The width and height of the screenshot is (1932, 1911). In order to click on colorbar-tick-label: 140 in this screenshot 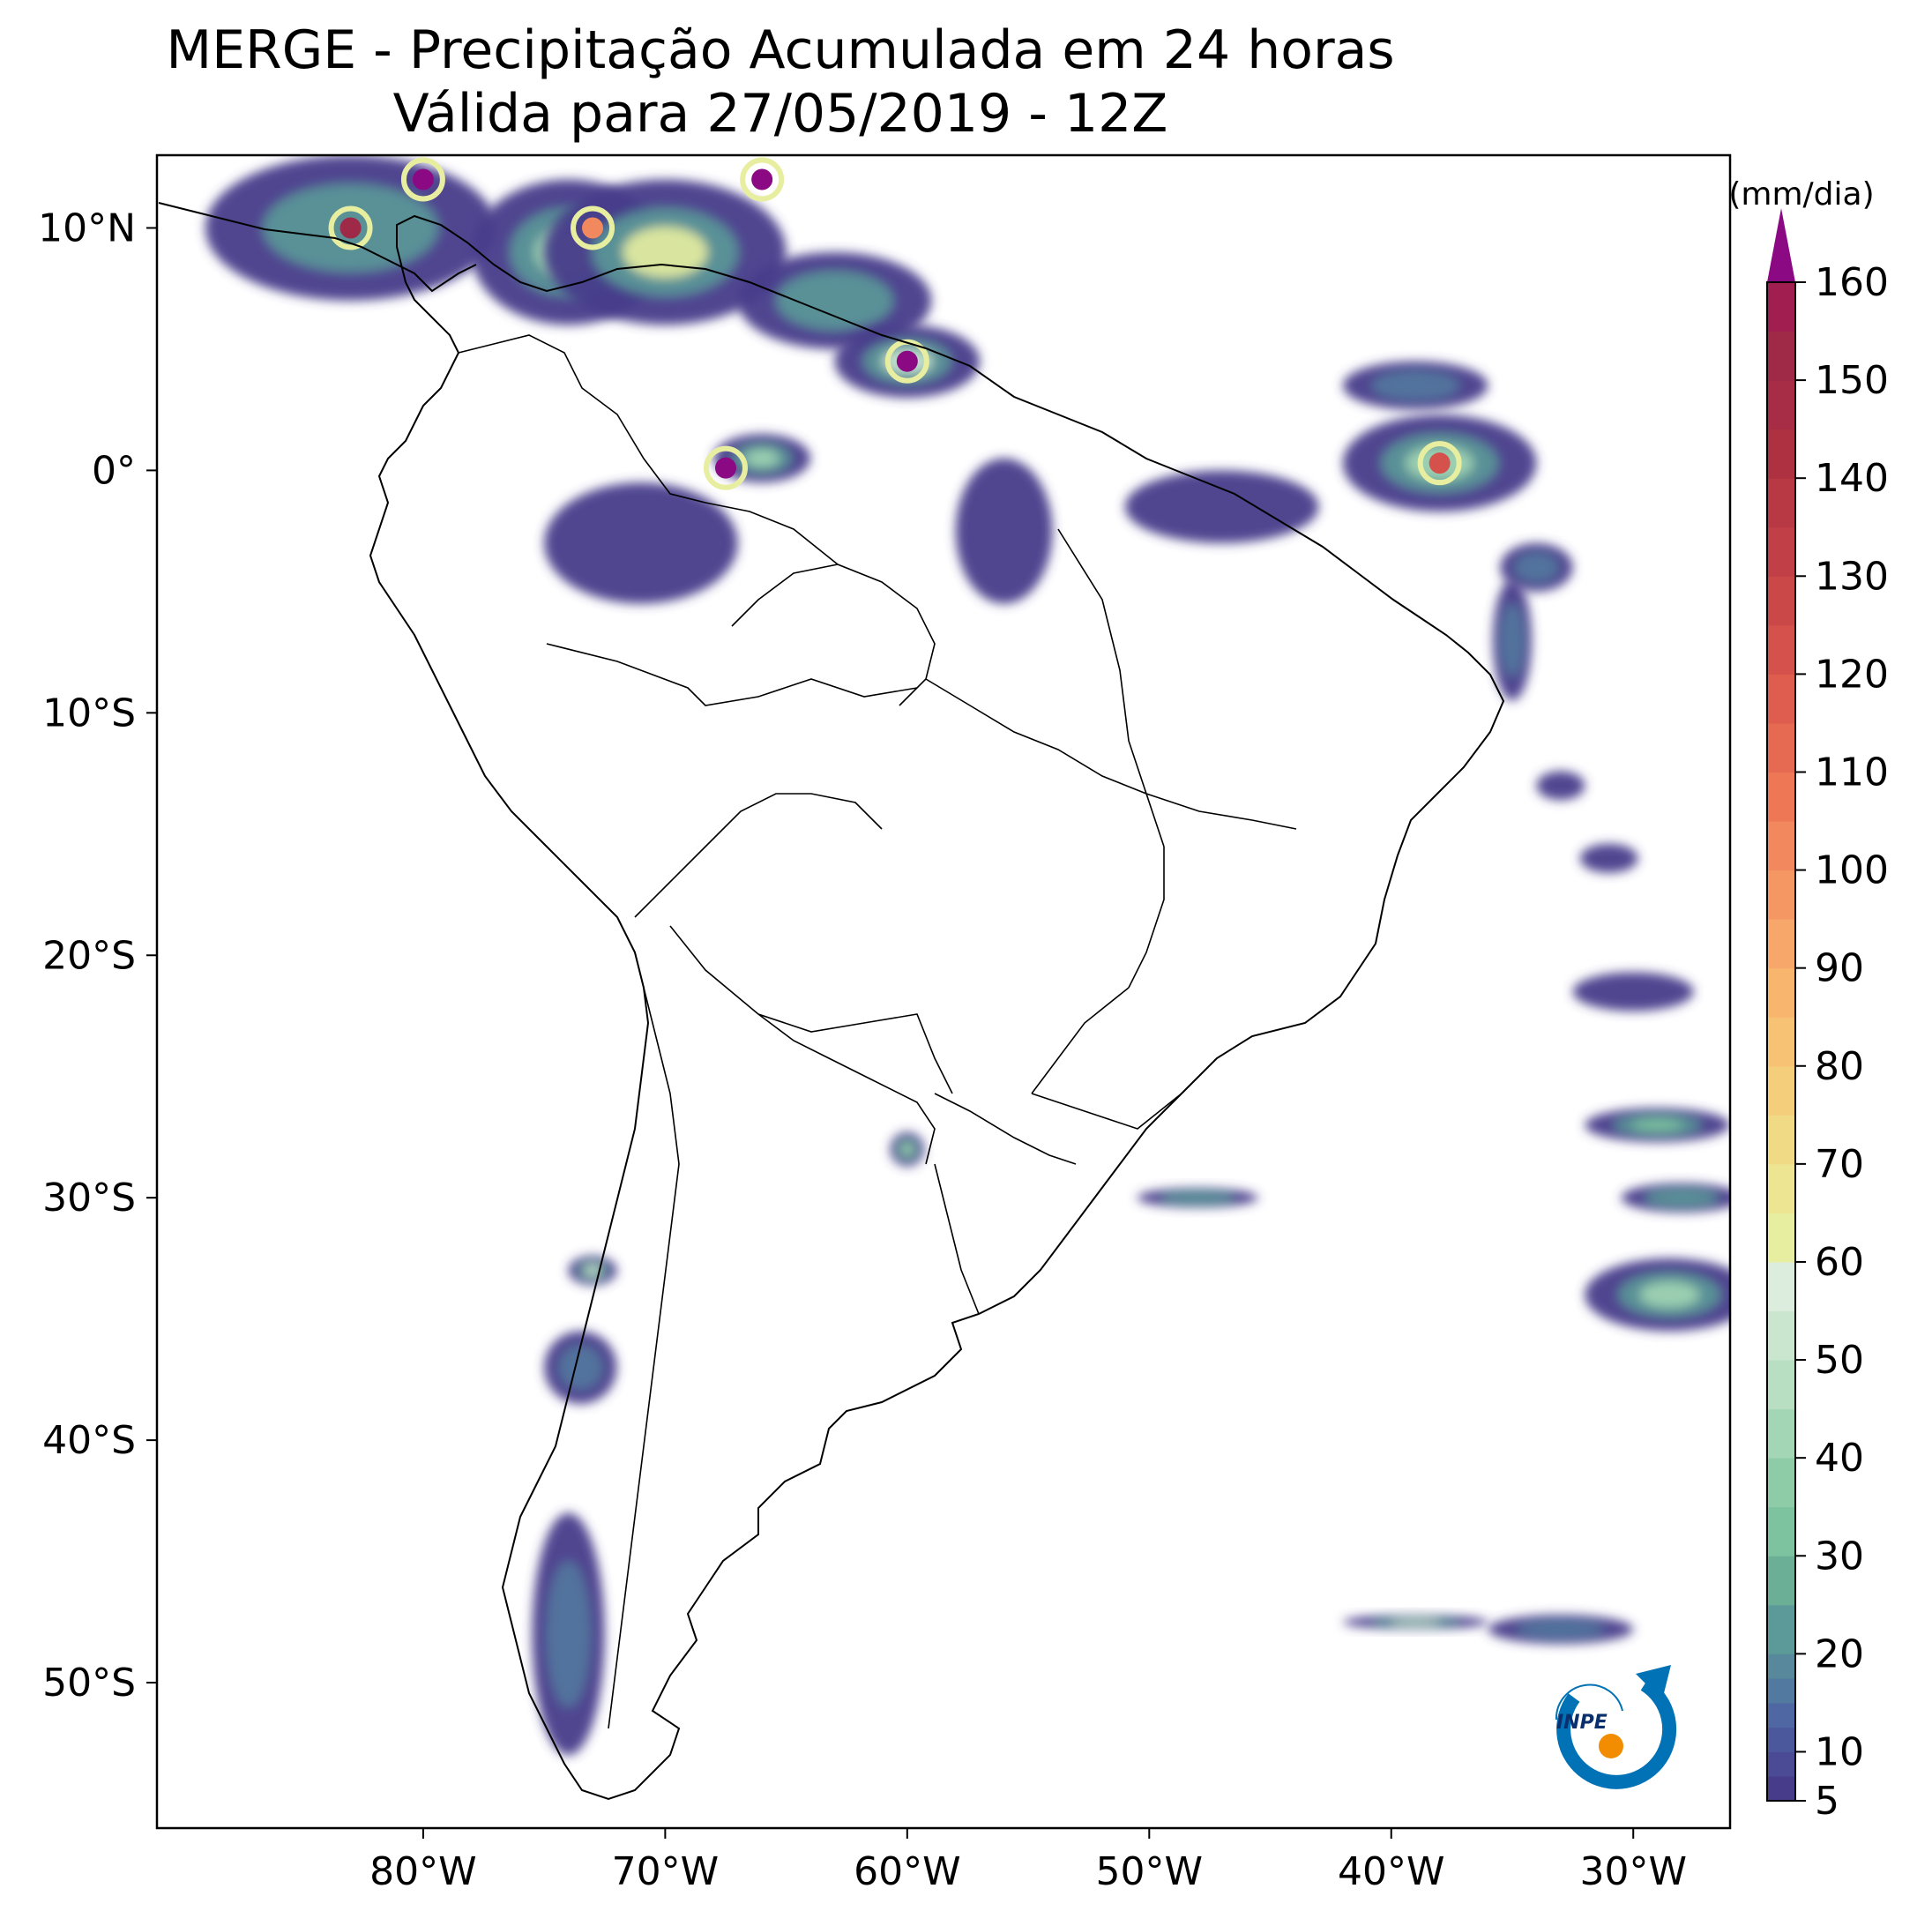, I will do `click(1852, 479)`.